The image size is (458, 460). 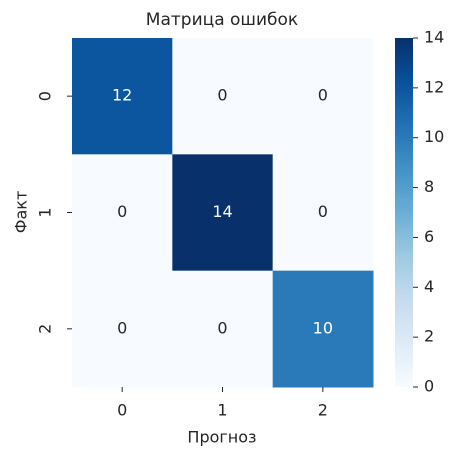 What do you see at coordinates (434, 136) in the screenshot?
I see `colorbar-tick-label: 10` at bounding box center [434, 136].